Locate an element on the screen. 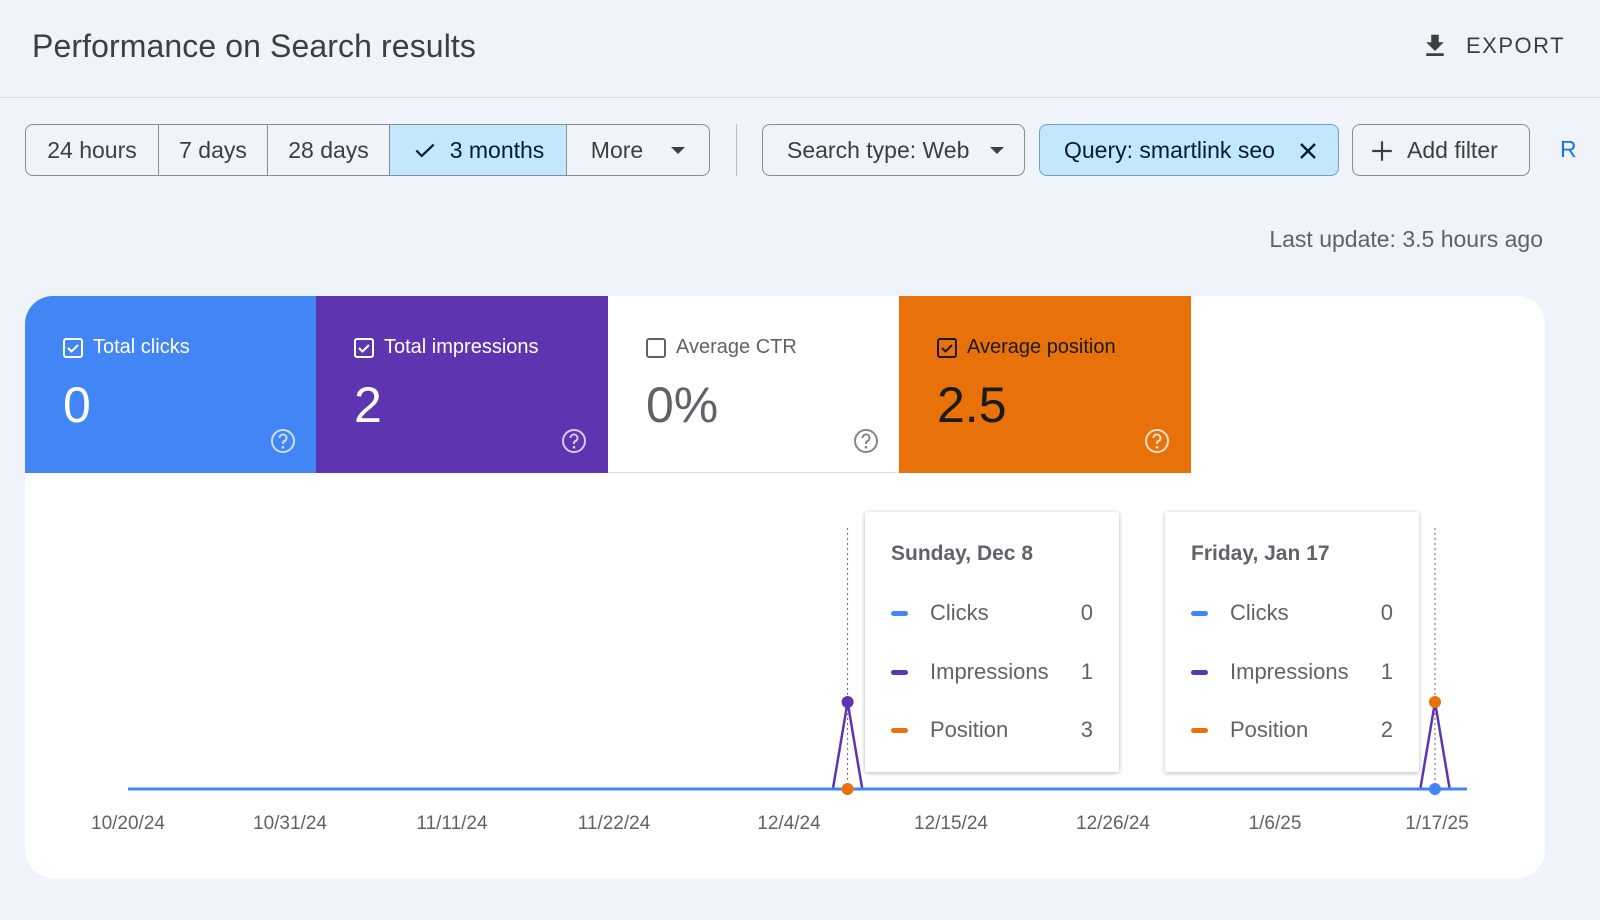 This screenshot has width=1600, height=920. metric-average-ctr: Average CTR 0% is located at coordinates (754, 384).